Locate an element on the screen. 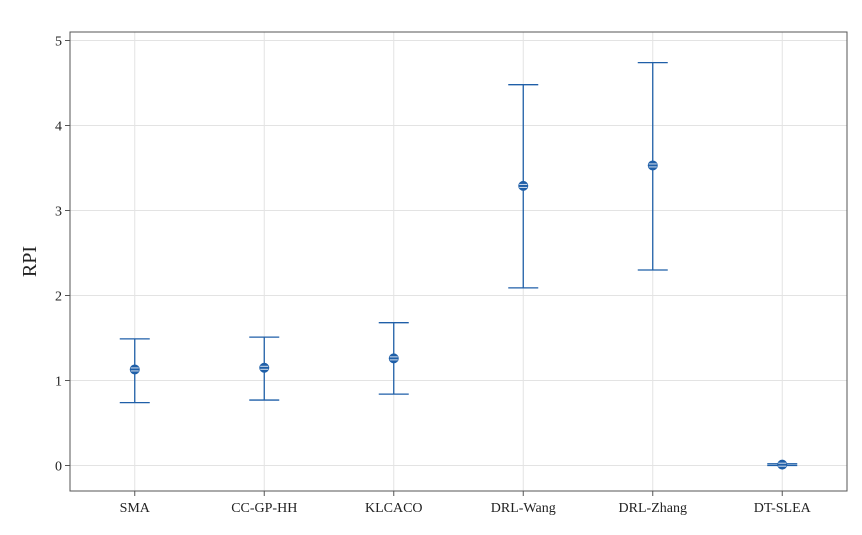 This screenshot has height=535, width=862. x-tick-label: SMA is located at coordinates (135, 508).